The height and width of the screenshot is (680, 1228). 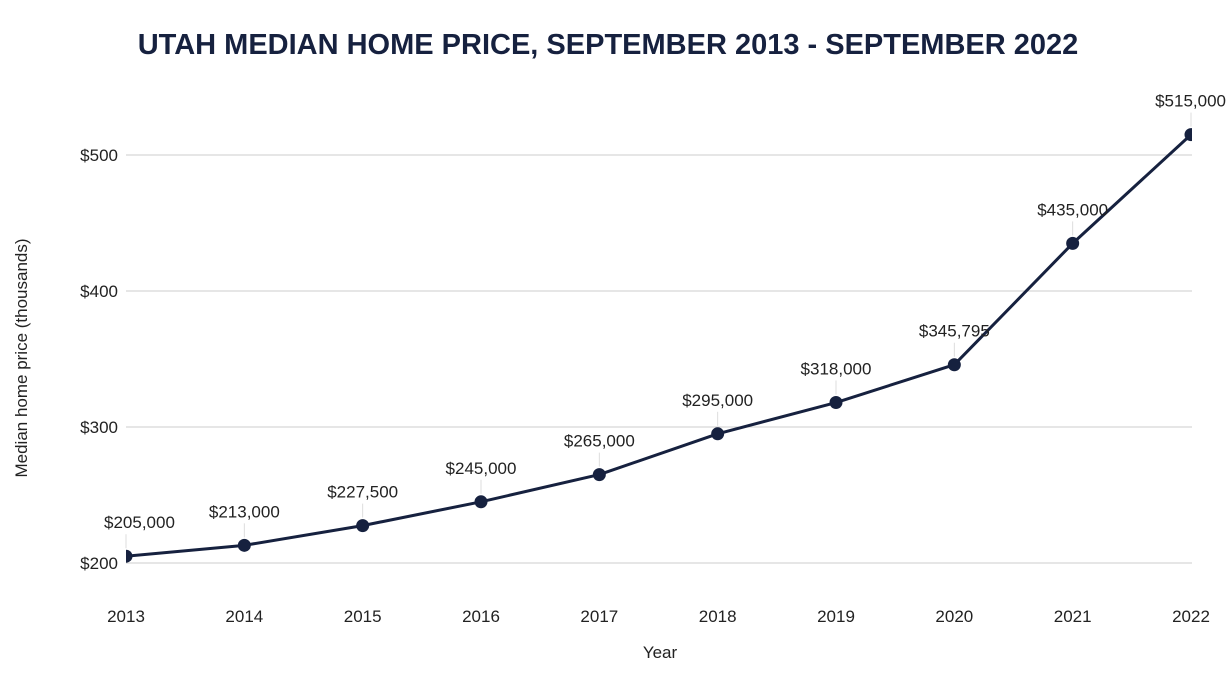 I want to click on data-label: $265,000, so click(x=599, y=441).